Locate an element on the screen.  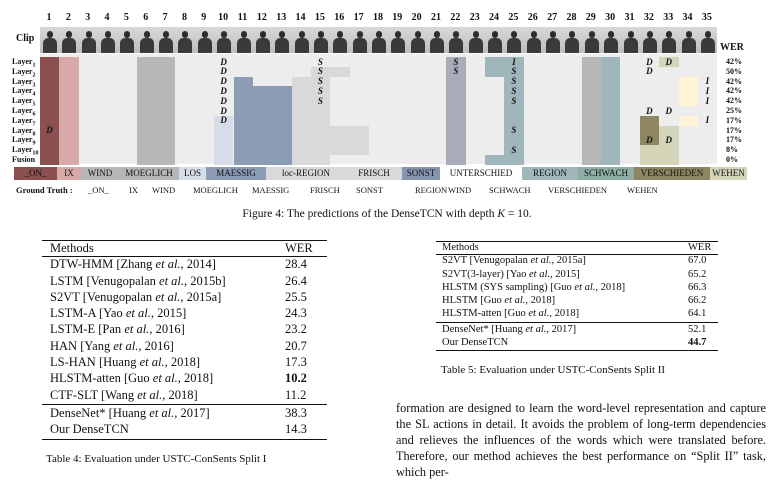
wer-cell: 24.3 is located at coordinates (296, 313).